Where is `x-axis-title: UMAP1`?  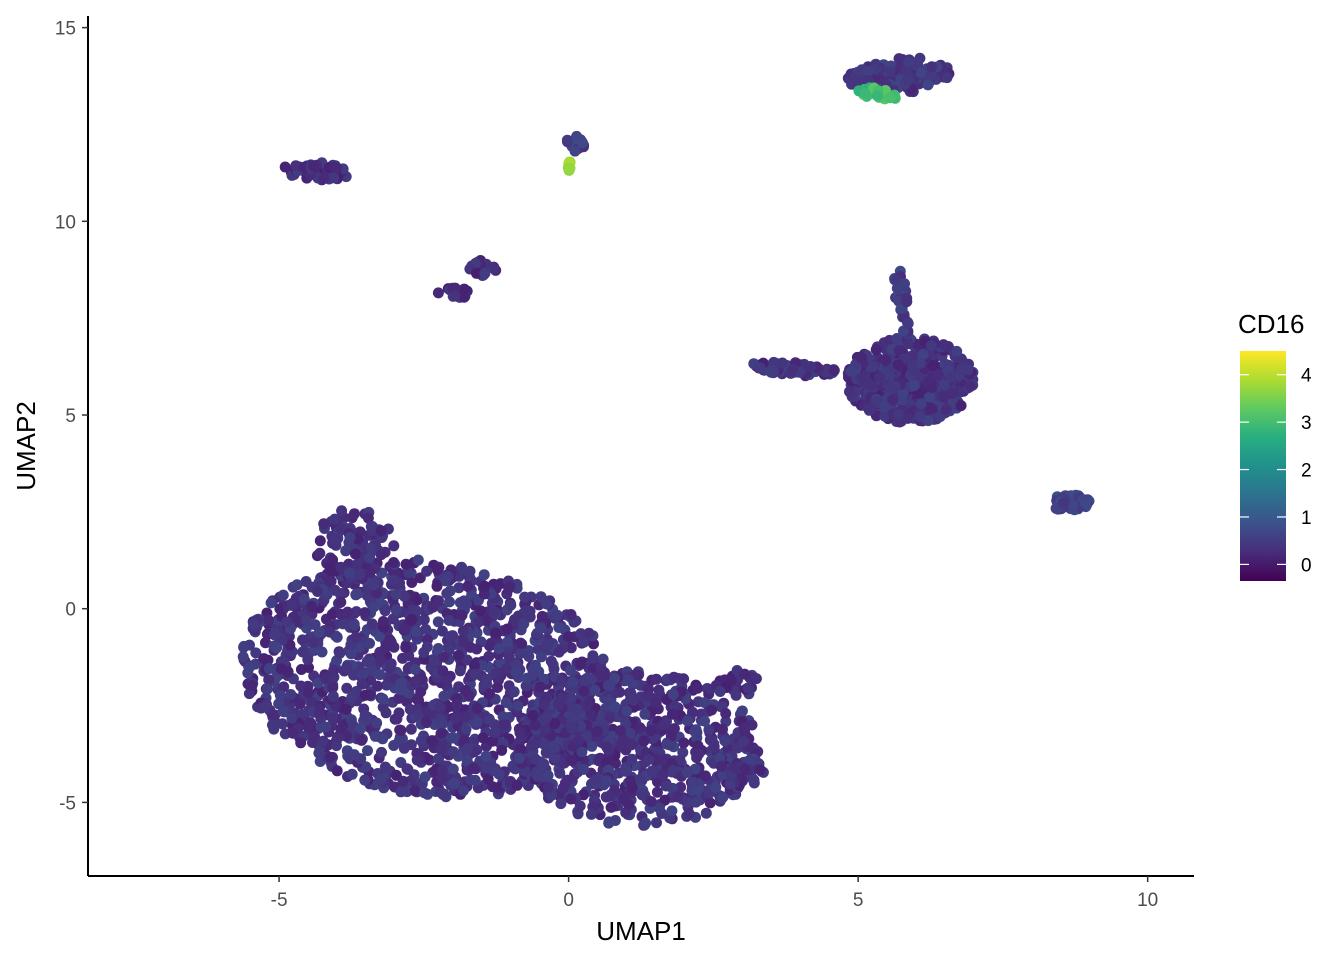
x-axis-title: UMAP1 is located at coordinates (641, 931).